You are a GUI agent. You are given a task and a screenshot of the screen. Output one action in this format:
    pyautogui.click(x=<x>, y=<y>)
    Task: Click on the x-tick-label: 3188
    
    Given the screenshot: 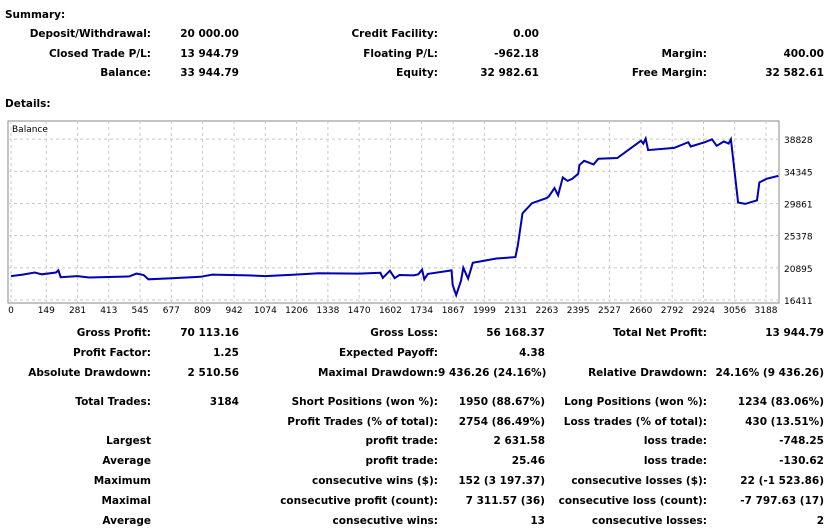 What is the action you would take?
    pyautogui.click(x=766, y=311)
    